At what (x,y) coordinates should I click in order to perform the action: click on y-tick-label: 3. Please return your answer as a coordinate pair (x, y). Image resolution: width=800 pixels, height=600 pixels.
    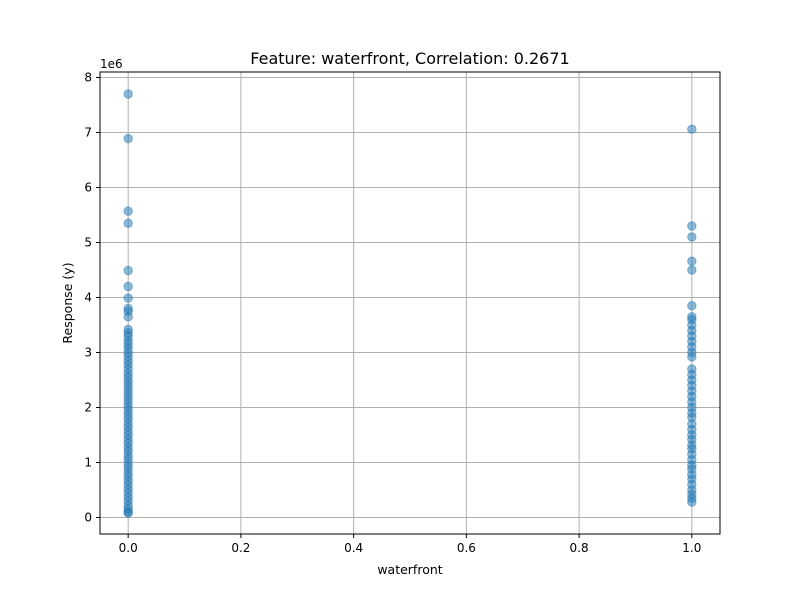
    Looking at the image, I should click on (88, 353).